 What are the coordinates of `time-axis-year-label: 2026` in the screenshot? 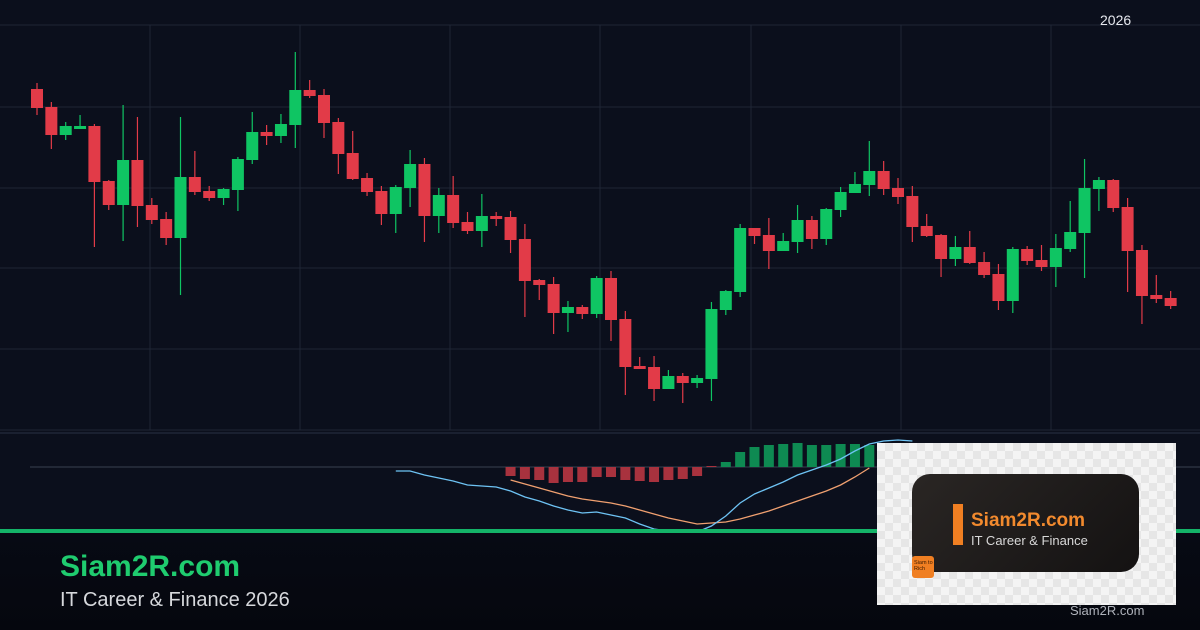 It's located at (1116, 20).